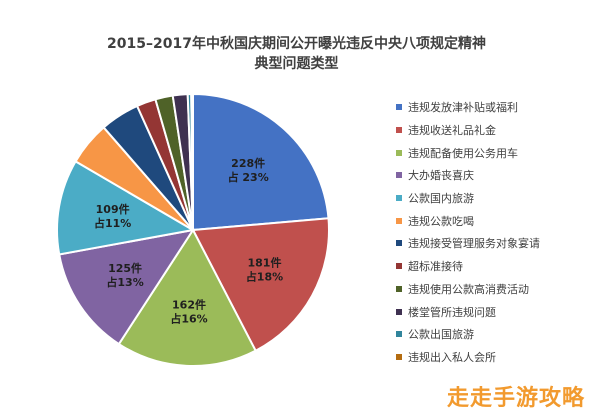  Describe the element at coordinates (491, 266) in the screenshot. I see `legend-item: 超标准接待` at that location.